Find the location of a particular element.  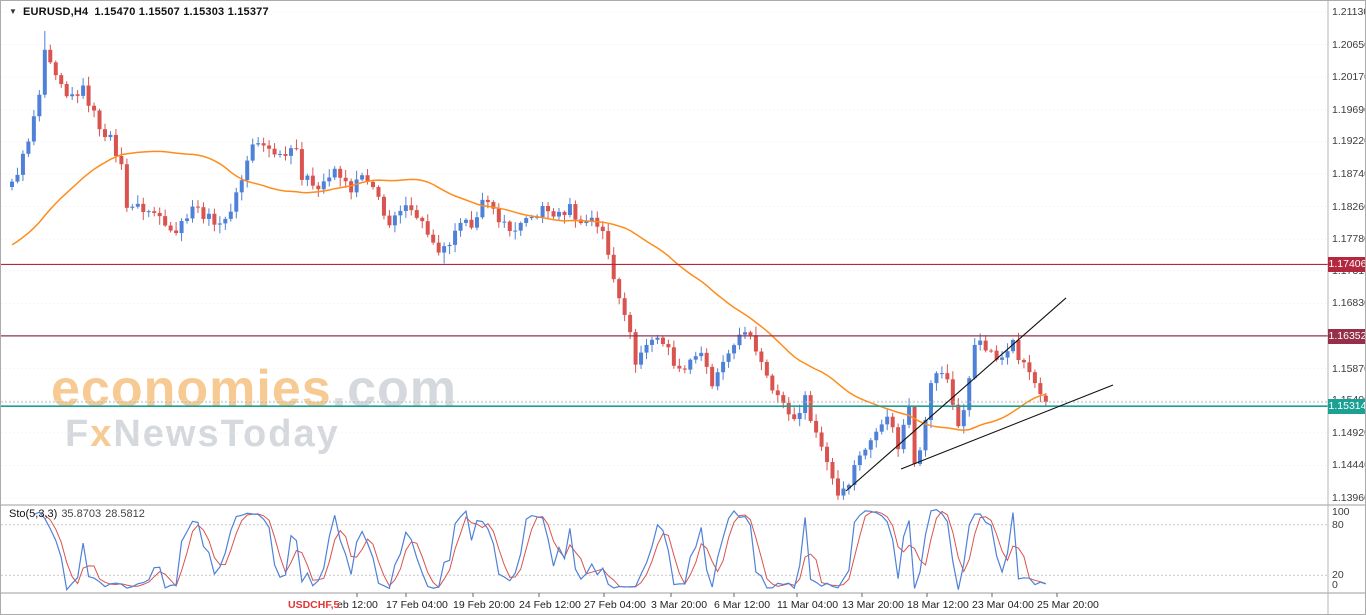

time-axis-label: 24 Feb 12:00 is located at coordinates (550, 605).